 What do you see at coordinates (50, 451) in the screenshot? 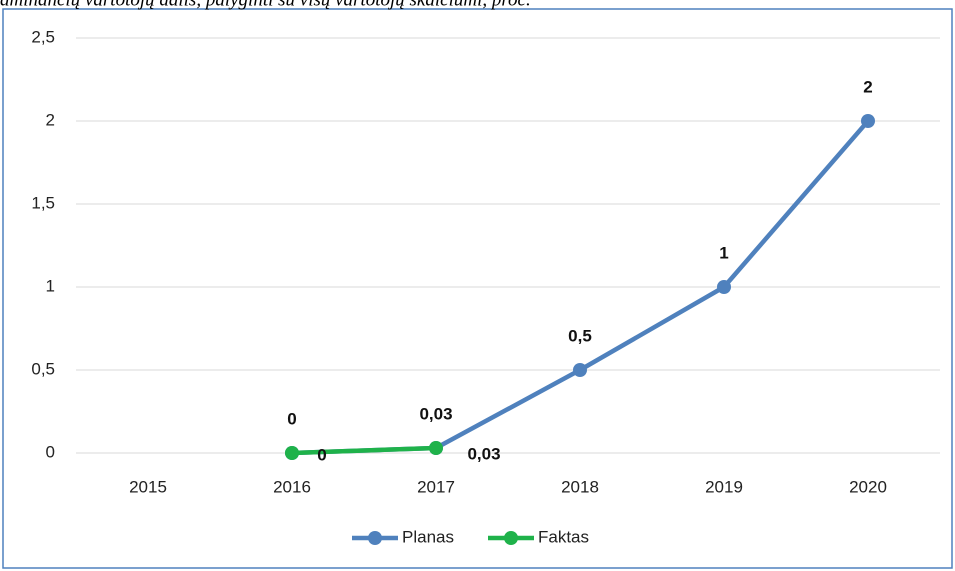
I see `y-tick-label: 0` at bounding box center [50, 451].